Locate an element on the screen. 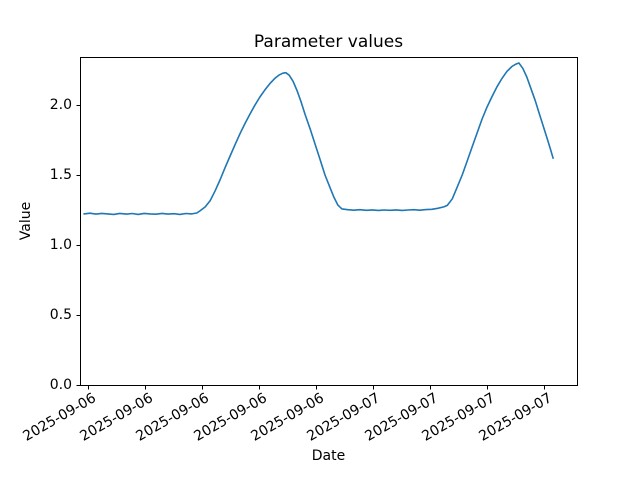 This screenshot has height=480, width=640. y-tick-label: 0.0 is located at coordinates (60, 385).